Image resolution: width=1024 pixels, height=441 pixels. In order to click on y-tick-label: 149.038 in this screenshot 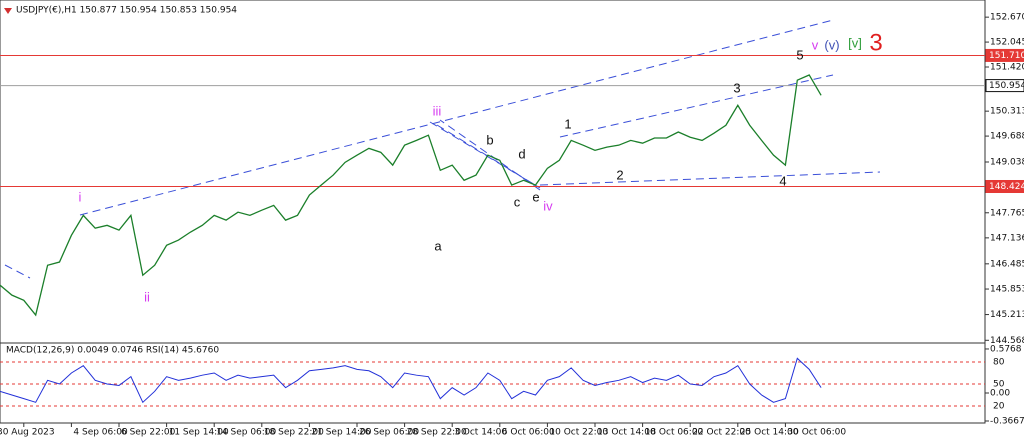, I will do `click(1007, 163)`.